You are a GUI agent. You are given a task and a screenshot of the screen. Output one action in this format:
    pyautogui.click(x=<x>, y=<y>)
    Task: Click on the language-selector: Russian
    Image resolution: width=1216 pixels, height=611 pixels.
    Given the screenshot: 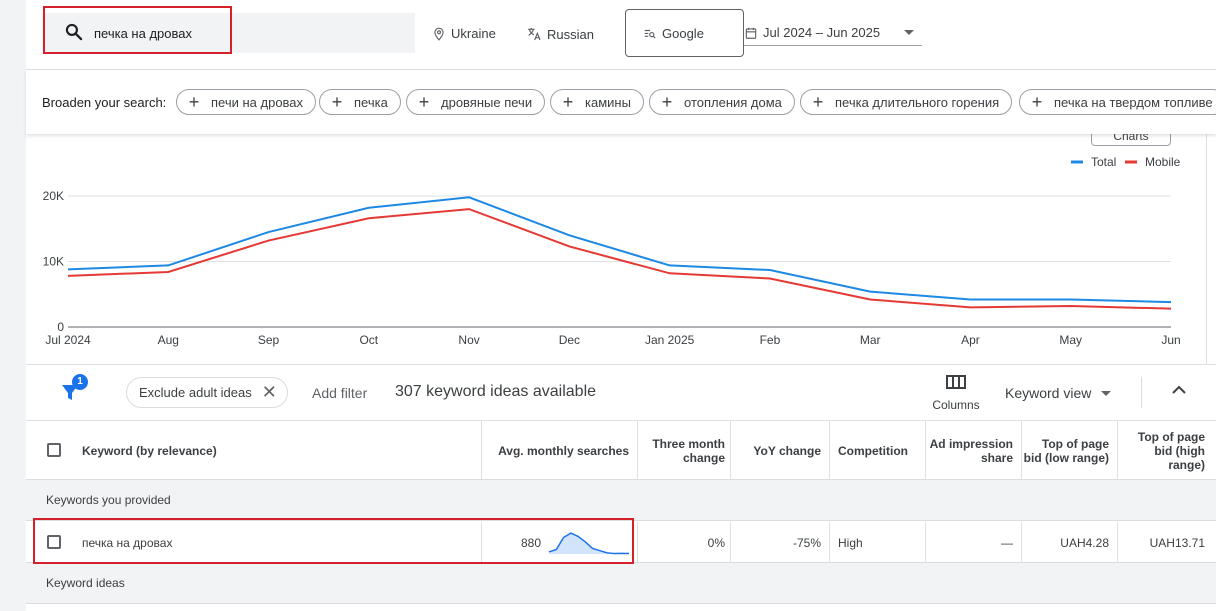 What is the action you would take?
    pyautogui.click(x=560, y=34)
    